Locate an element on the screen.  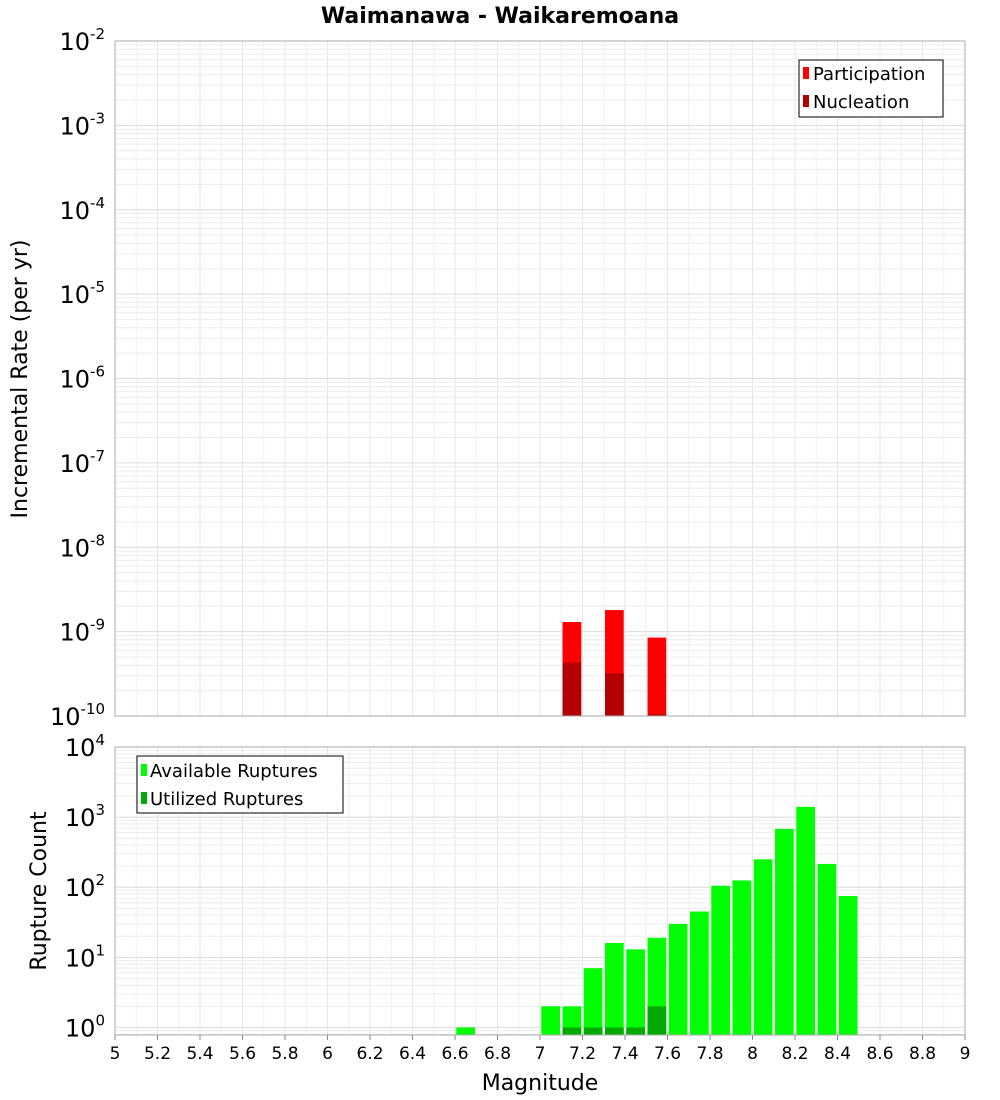
top-bars is located at coordinates (614, 663).